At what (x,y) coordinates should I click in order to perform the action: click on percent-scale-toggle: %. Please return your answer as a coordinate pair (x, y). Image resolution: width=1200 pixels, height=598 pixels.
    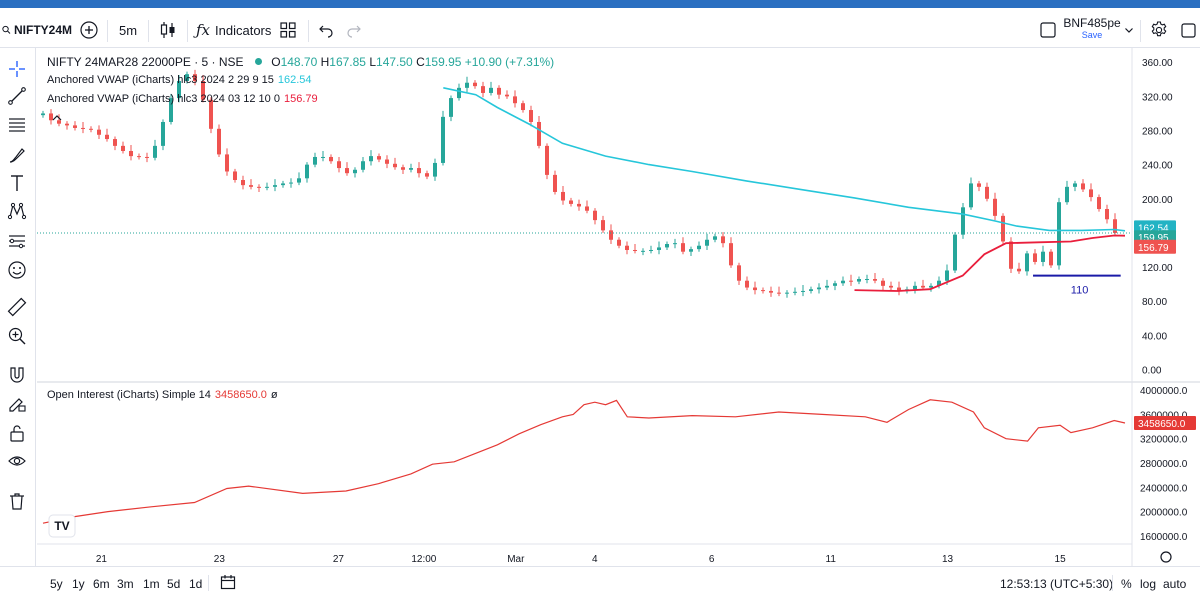
    Looking at the image, I should click on (1126, 584).